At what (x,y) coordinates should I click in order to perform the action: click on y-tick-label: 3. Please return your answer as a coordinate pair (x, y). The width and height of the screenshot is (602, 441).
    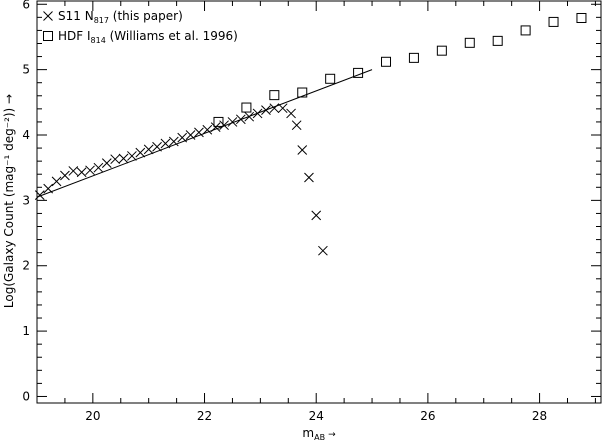
    Looking at the image, I should click on (26, 200).